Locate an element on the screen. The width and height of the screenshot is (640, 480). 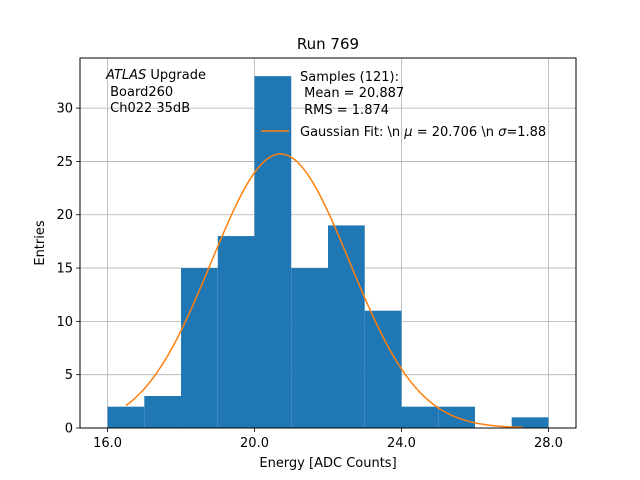
legend-fit-label: Gaussian Fit: \n μ = 20.706 \n σ=1.88 is located at coordinates (423, 132).